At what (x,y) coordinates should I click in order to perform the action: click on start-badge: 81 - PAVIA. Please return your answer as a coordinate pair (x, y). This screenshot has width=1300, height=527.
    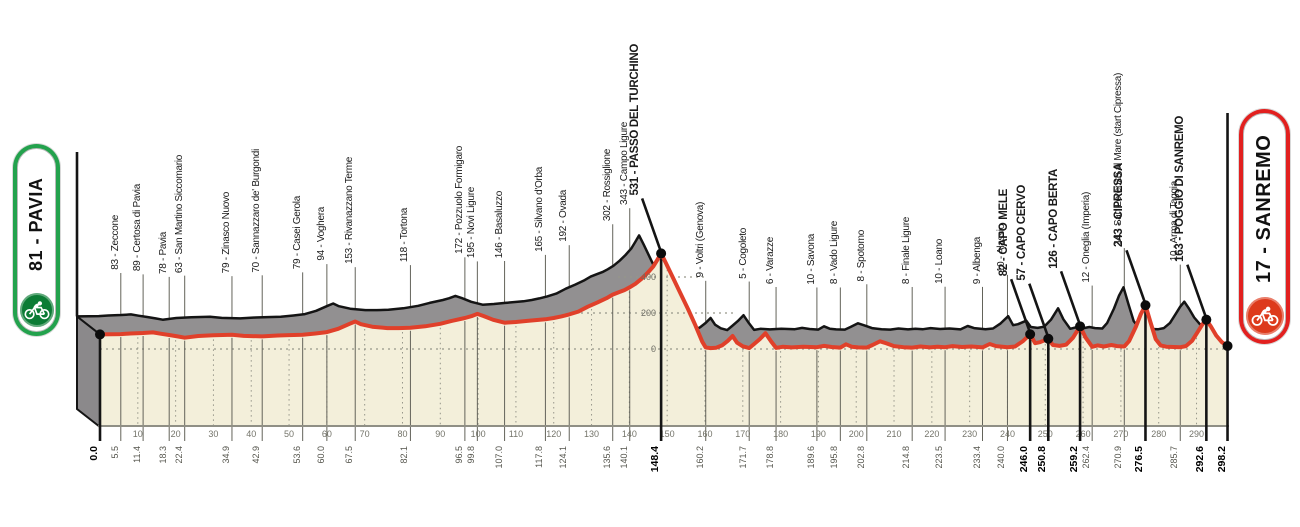
    Looking at the image, I should click on (36, 240).